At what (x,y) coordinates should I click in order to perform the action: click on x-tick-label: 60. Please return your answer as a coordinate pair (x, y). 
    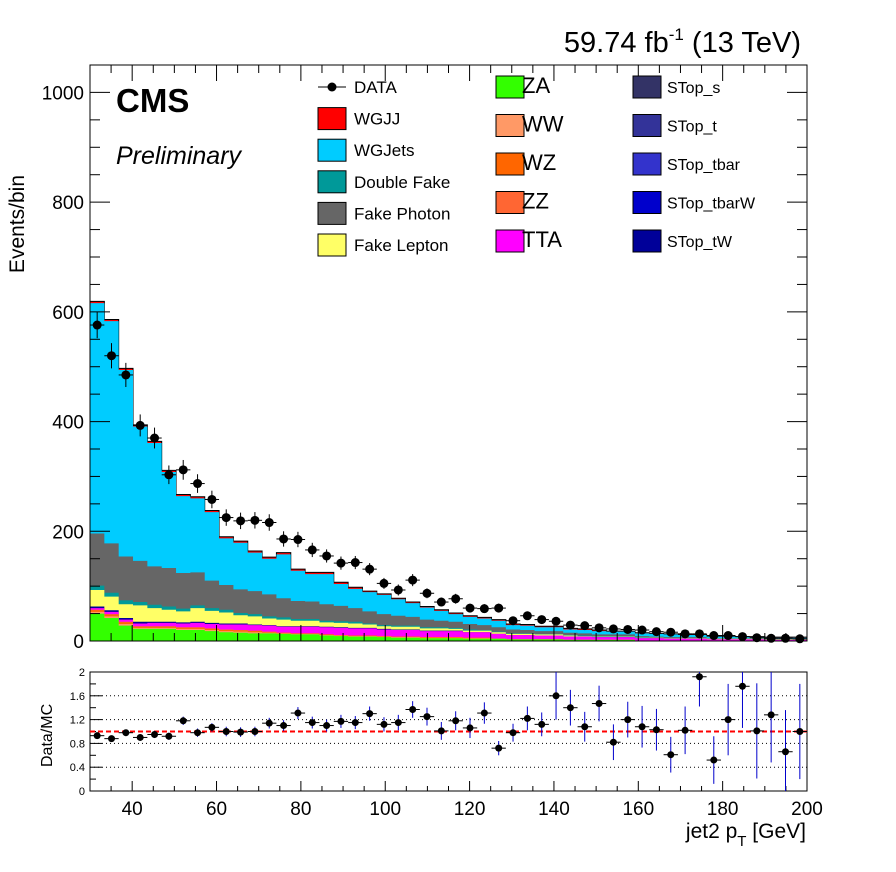
    Looking at the image, I should click on (216, 809).